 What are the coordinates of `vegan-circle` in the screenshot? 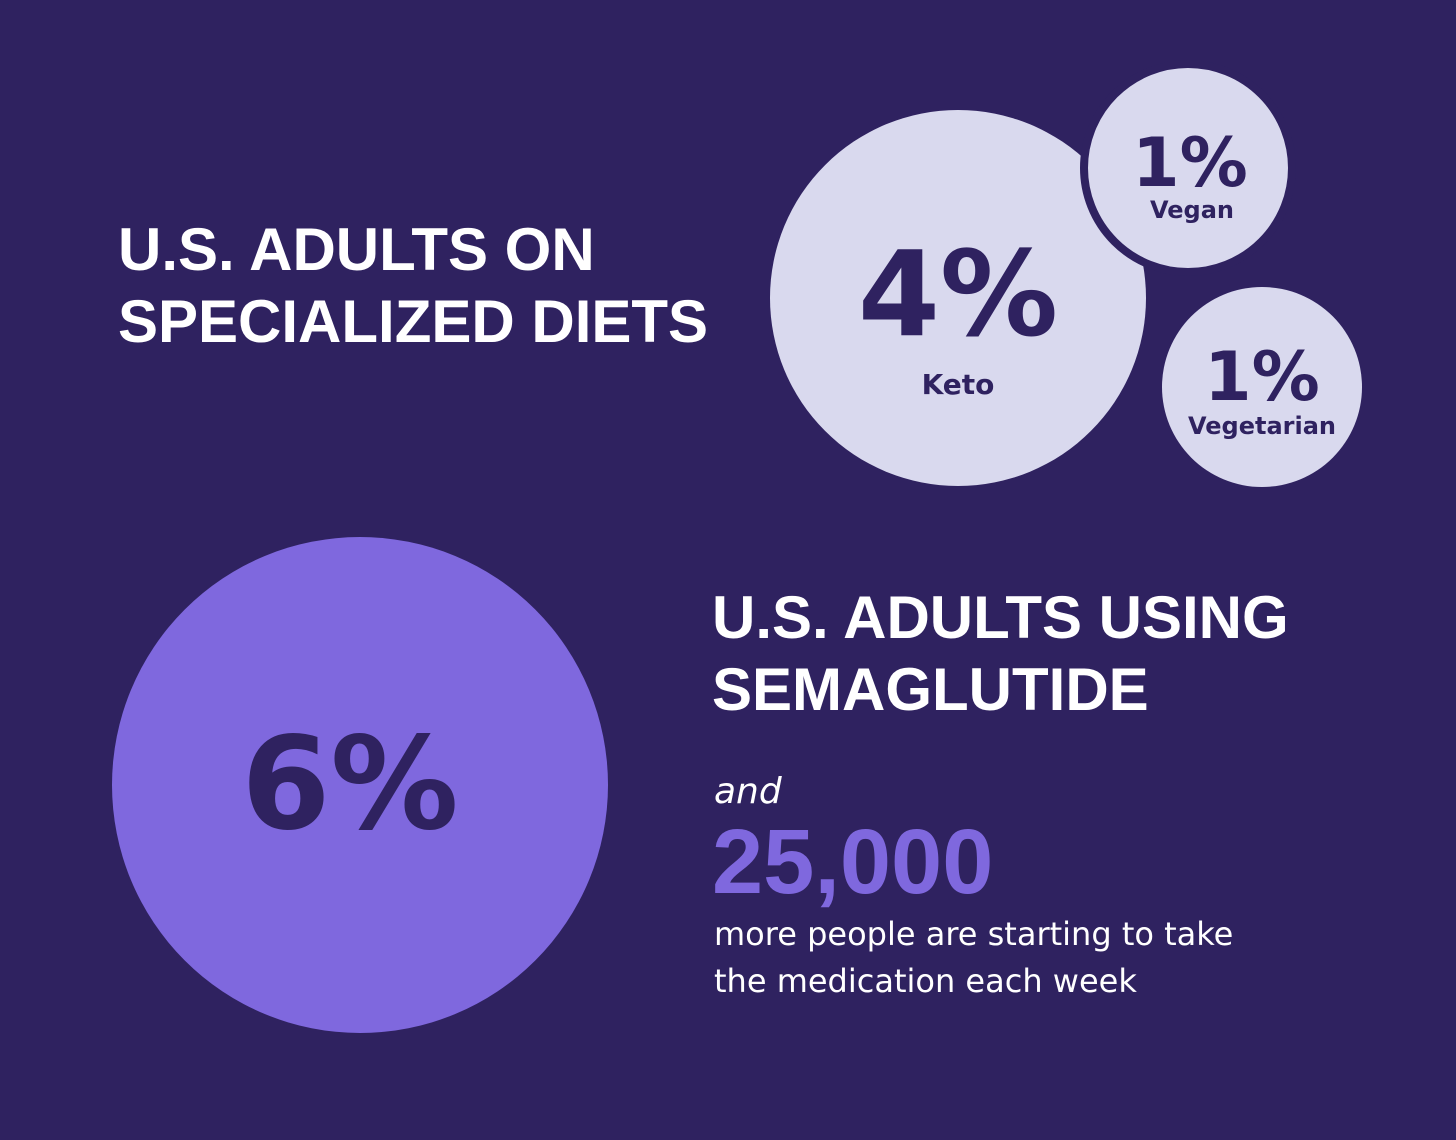 It's located at (1188, 168).